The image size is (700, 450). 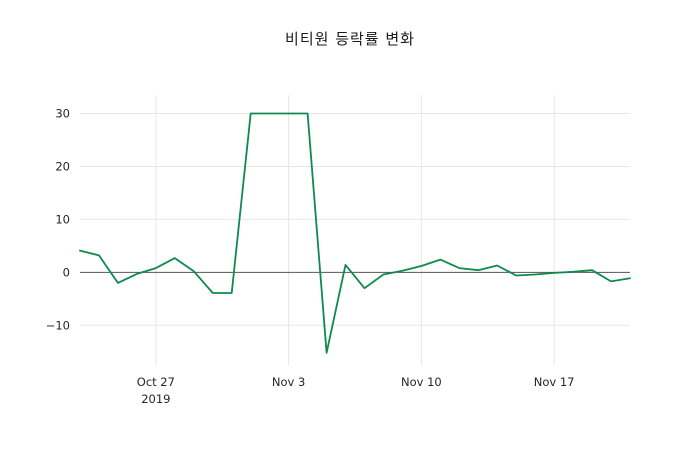 What do you see at coordinates (66, 272) in the screenshot?
I see `y-tick-label: 0` at bounding box center [66, 272].